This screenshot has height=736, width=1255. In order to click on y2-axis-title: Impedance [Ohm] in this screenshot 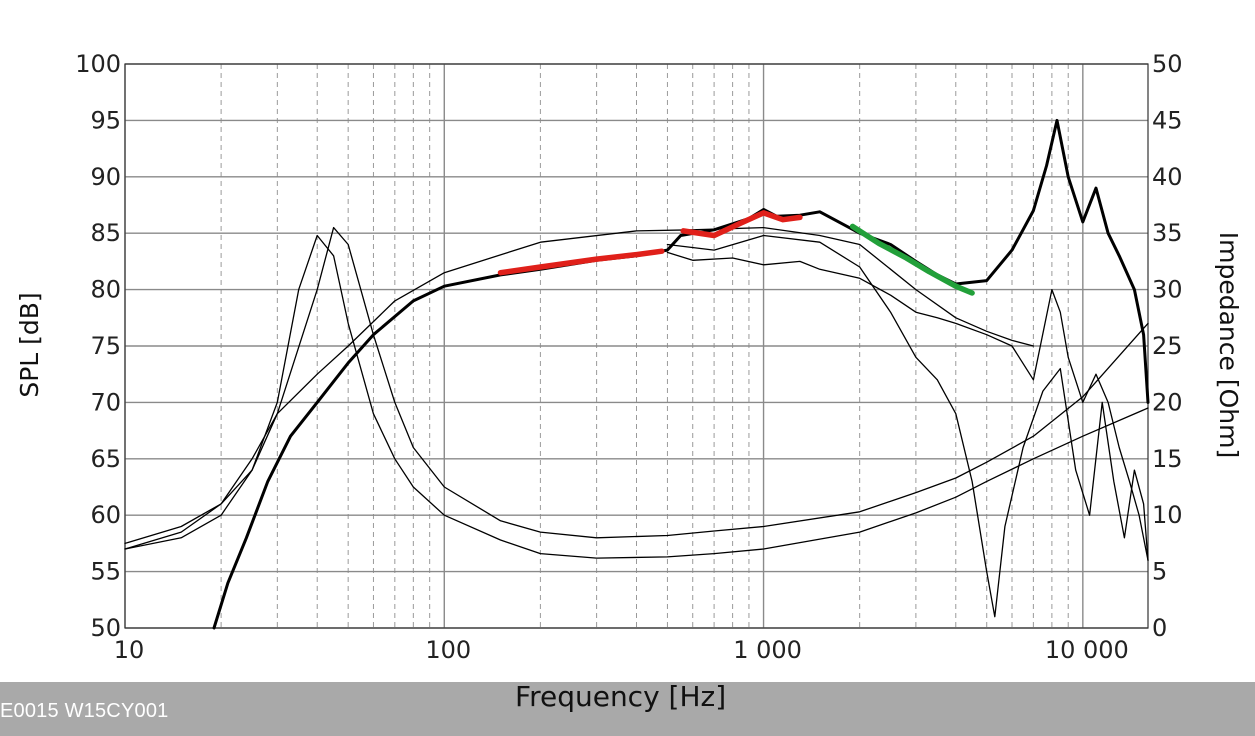, I will do `click(1228, 345)`.